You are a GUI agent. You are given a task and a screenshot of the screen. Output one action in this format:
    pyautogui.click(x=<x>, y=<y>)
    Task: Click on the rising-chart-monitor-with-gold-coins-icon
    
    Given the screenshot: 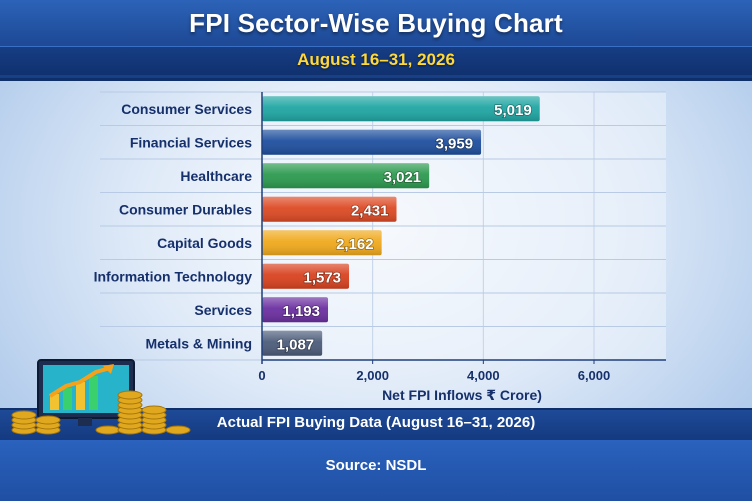 What is the action you would take?
    pyautogui.click(x=101, y=397)
    